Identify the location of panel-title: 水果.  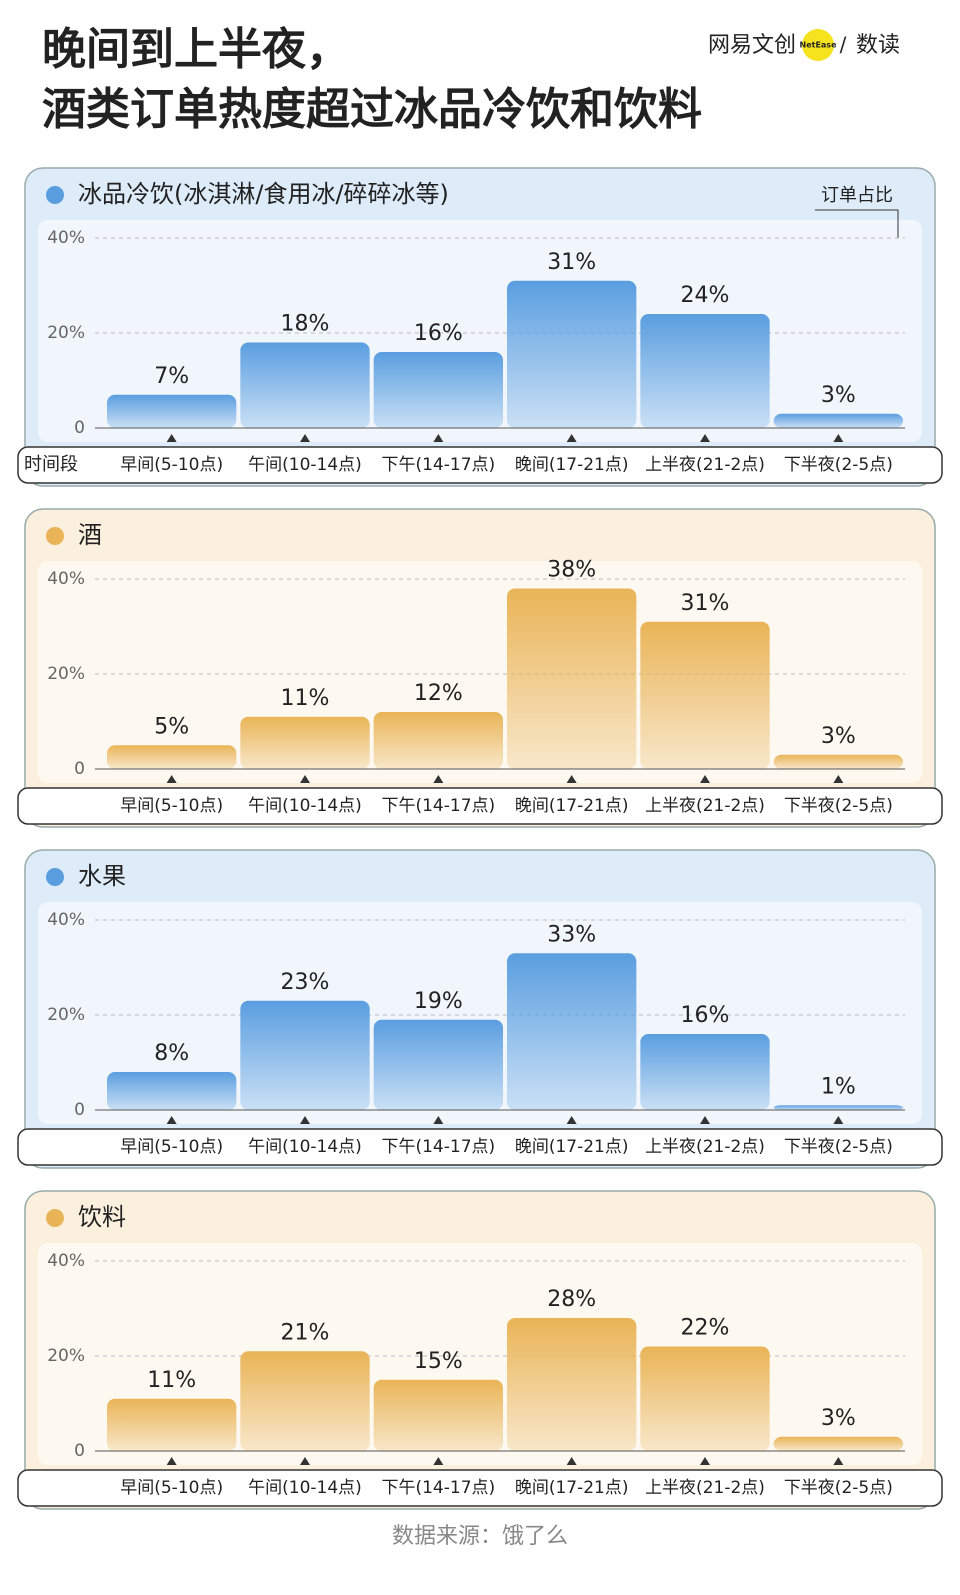
(102, 876).